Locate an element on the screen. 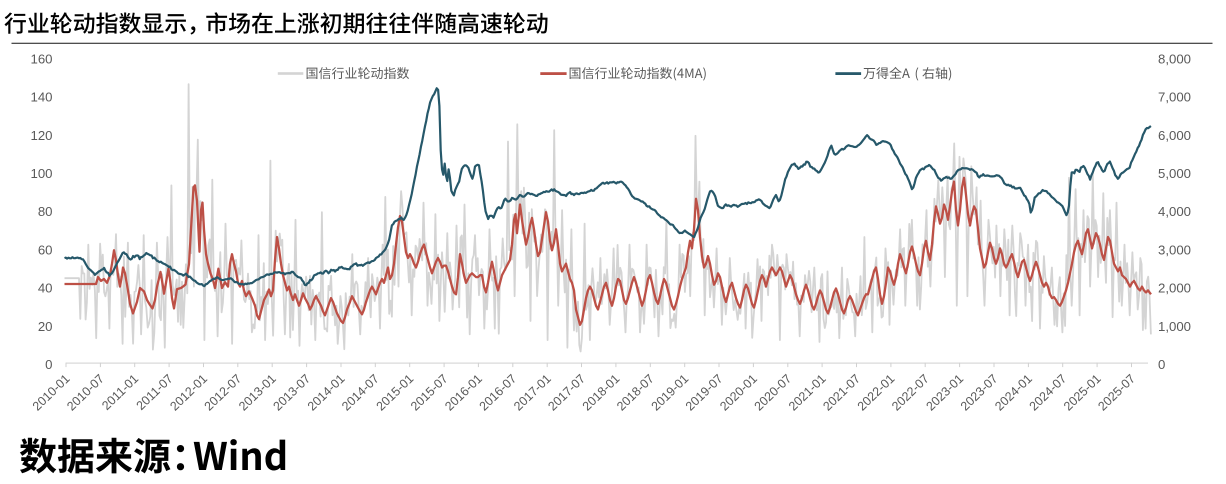 The image size is (1226, 484). svg-text: 6,000 is located at coordinates (1174, 135).